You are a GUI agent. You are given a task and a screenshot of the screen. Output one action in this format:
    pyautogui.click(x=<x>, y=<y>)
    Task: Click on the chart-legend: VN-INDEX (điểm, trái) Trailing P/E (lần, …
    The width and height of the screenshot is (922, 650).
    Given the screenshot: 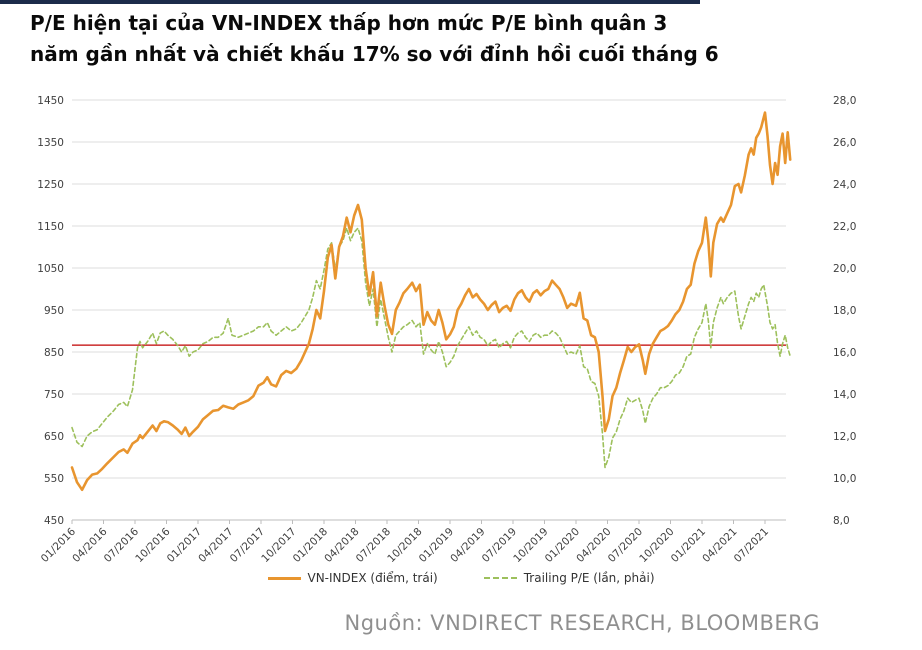 What is the action you would take?
    pyautogui.click(x=461, y=578)
    